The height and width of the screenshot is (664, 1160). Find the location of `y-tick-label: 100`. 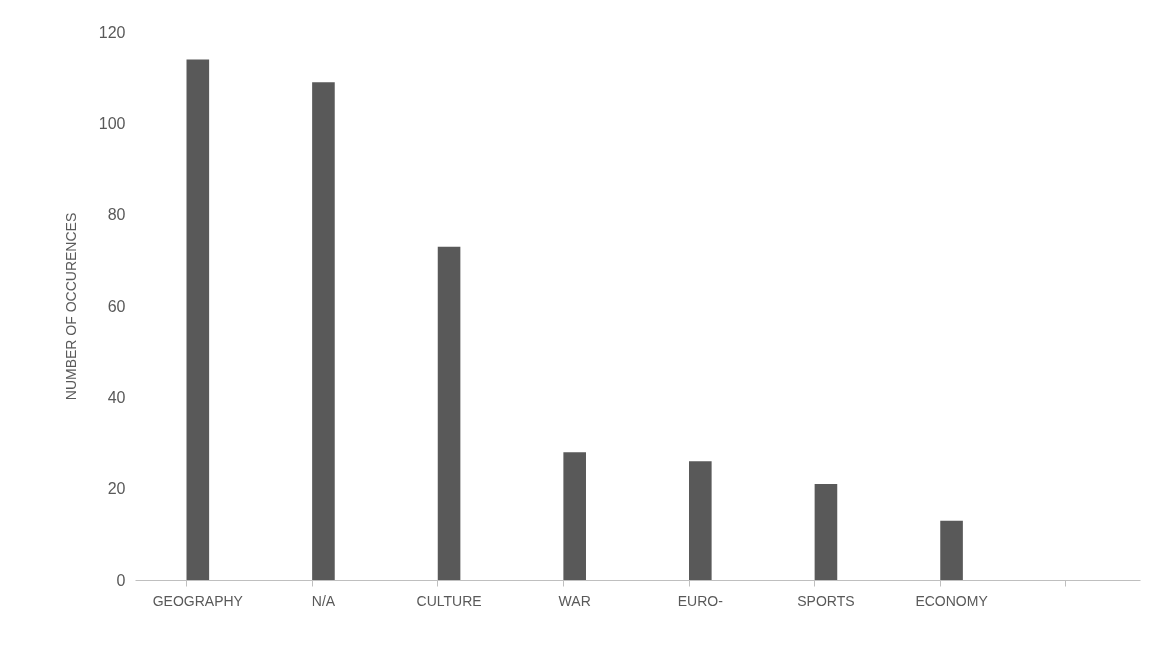

y-tick-label: 100 is located at coordinates (112, 123).